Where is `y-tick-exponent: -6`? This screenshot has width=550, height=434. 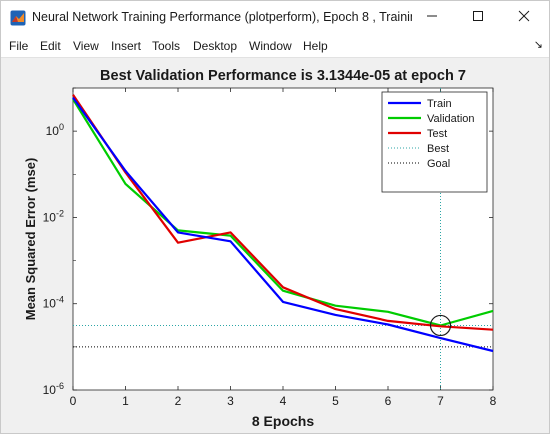
y-tick-exponent: -6 is located at coordinates (60, 386).